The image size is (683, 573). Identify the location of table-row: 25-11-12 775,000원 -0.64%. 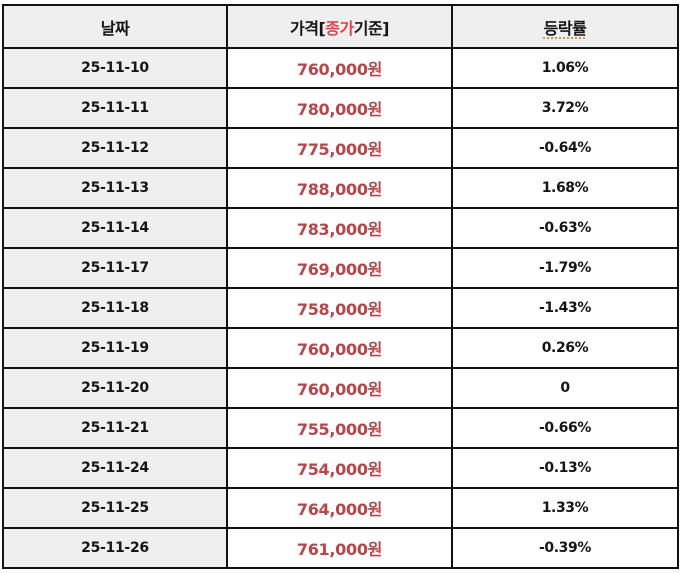
(340, 148).